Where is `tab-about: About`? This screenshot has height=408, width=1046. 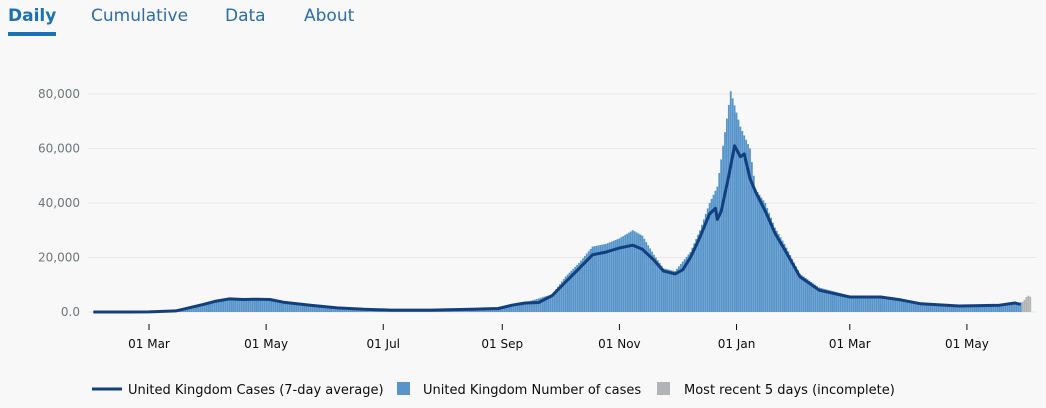
tab-about: About is located at coordinates (329, 16).